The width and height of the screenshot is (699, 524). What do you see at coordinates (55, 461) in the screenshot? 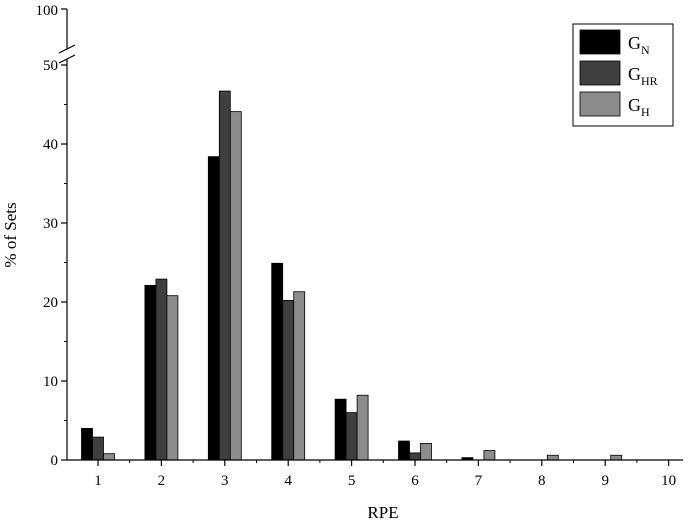
I see `y-tick-label: 0` at bounding box center [55, 461].